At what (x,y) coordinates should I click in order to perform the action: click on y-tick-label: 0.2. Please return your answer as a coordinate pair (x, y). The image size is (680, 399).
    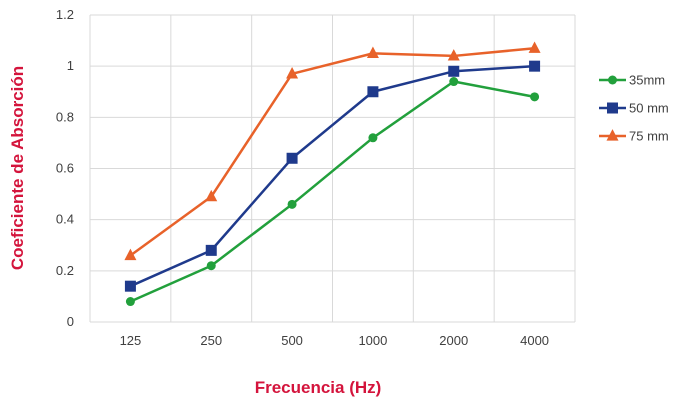
    Looking at the image, I should click on (65, 270).